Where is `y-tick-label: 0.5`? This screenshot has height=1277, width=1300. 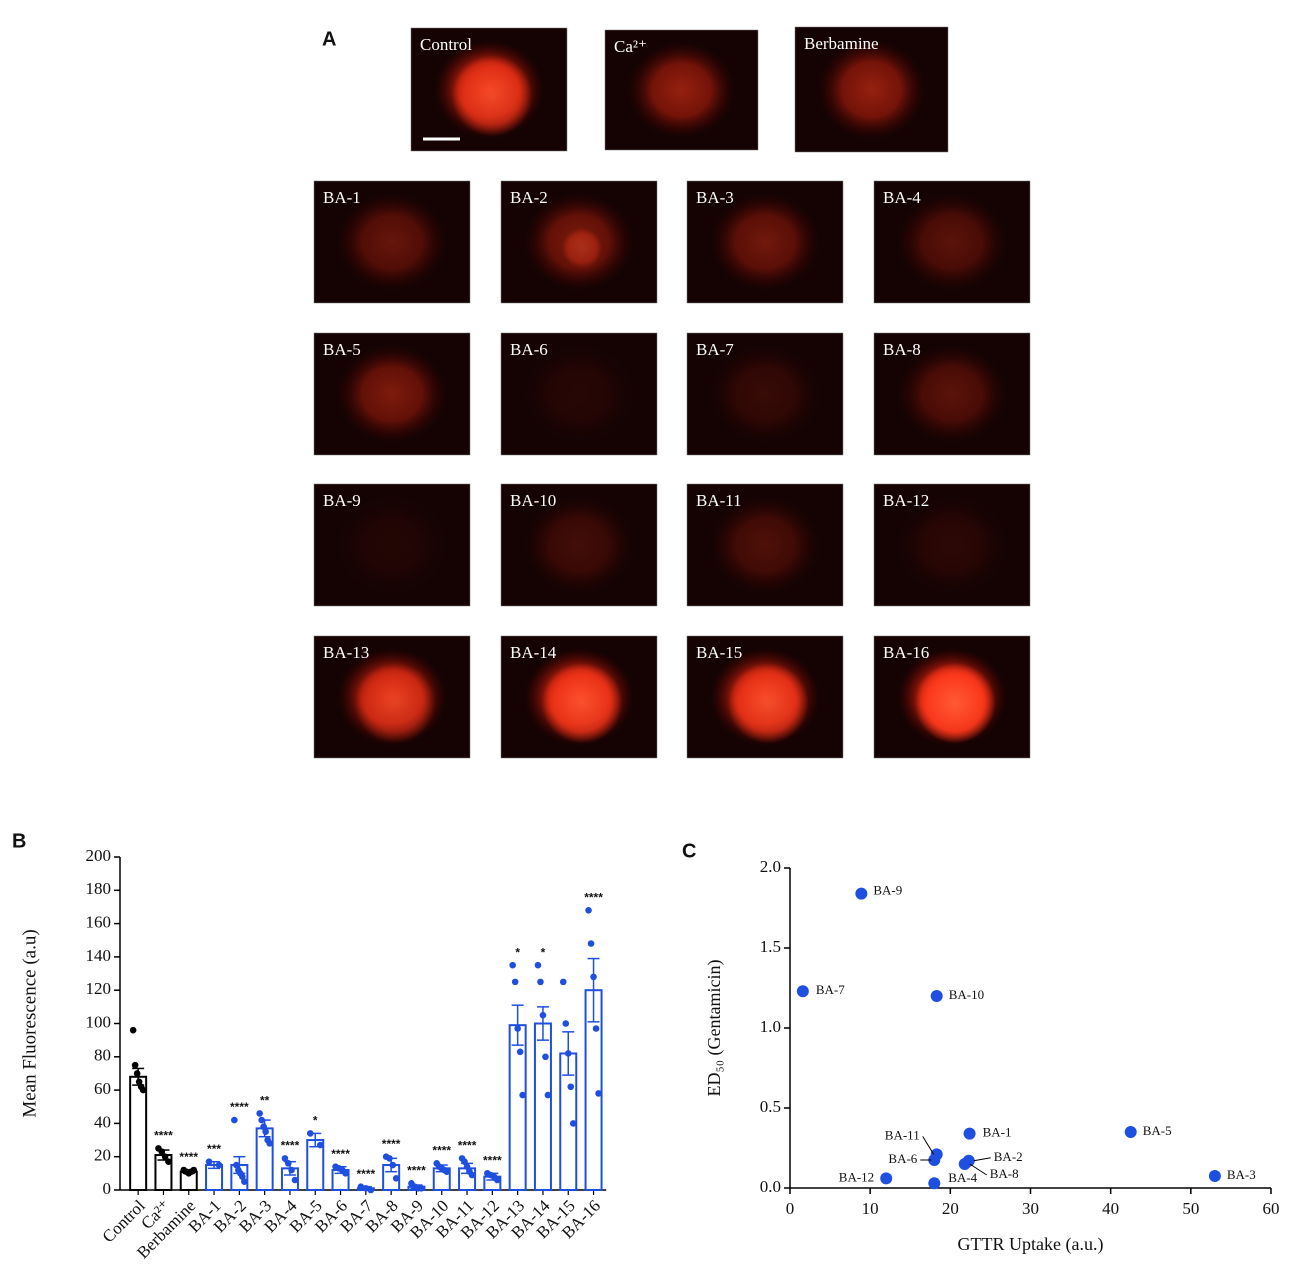
y-tick-label: 0.5 is located at coordinates (770, 1106).